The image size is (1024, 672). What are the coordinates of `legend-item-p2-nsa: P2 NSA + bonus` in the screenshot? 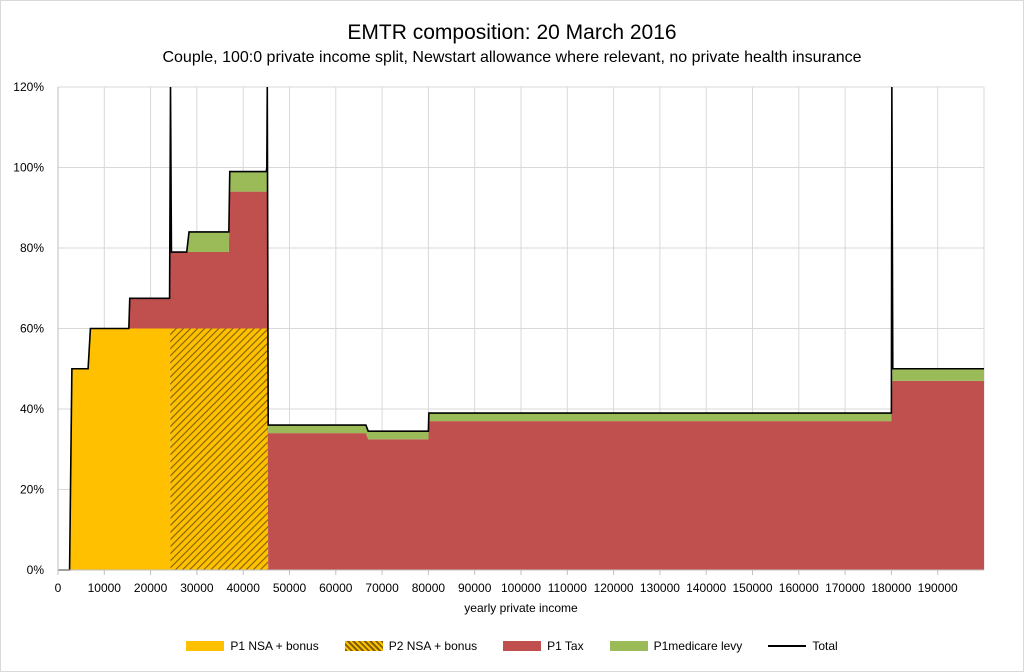 It's located at (411, 646).